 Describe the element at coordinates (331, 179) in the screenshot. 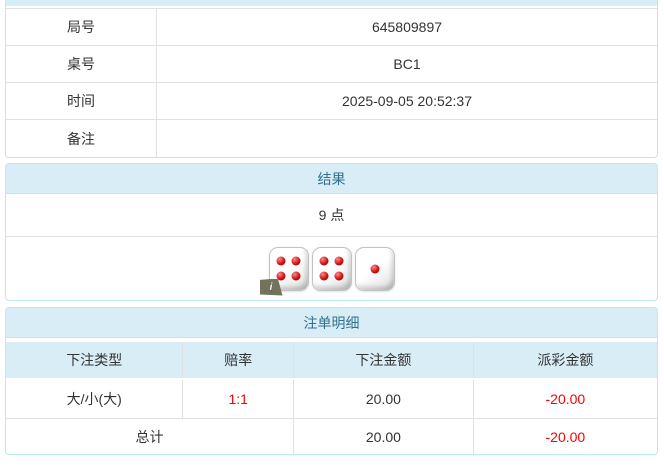

I see `result-panel-title: 结果` at that location.